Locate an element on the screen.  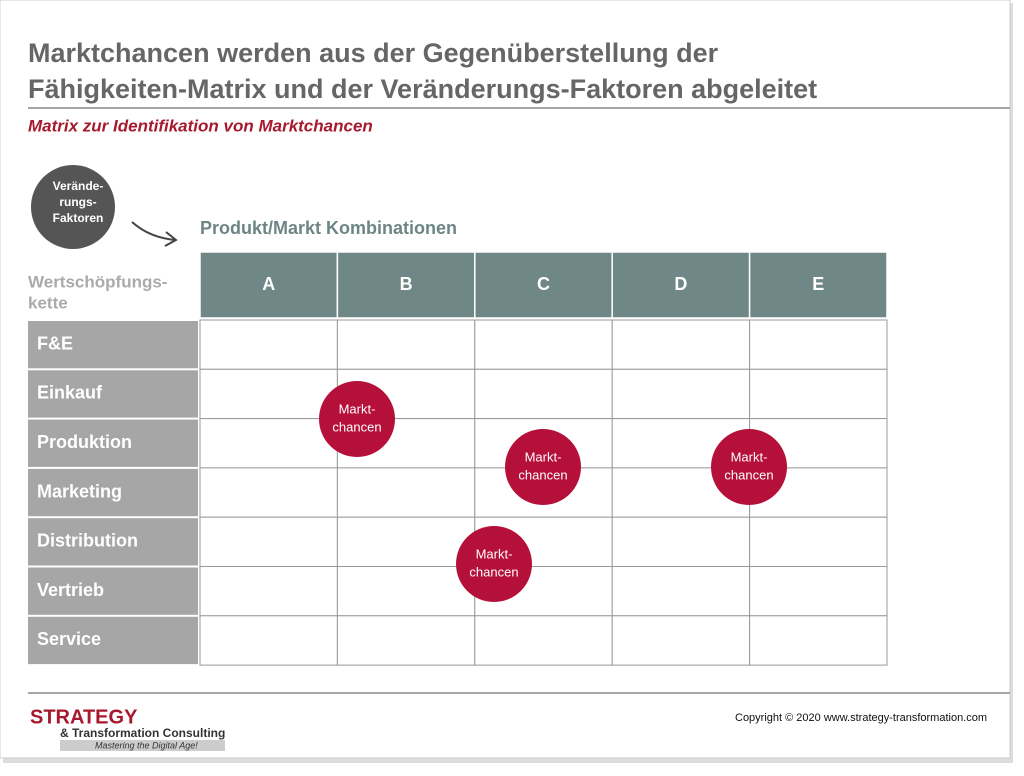
circle-text: rungs- is located at coordinates (77, 202).